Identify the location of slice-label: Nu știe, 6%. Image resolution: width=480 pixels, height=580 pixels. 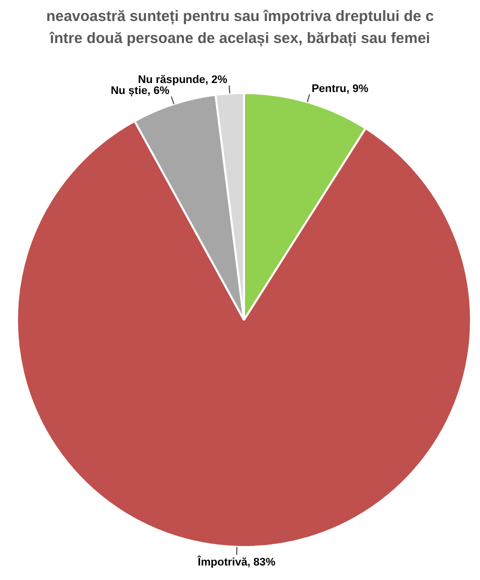
(140, 91).